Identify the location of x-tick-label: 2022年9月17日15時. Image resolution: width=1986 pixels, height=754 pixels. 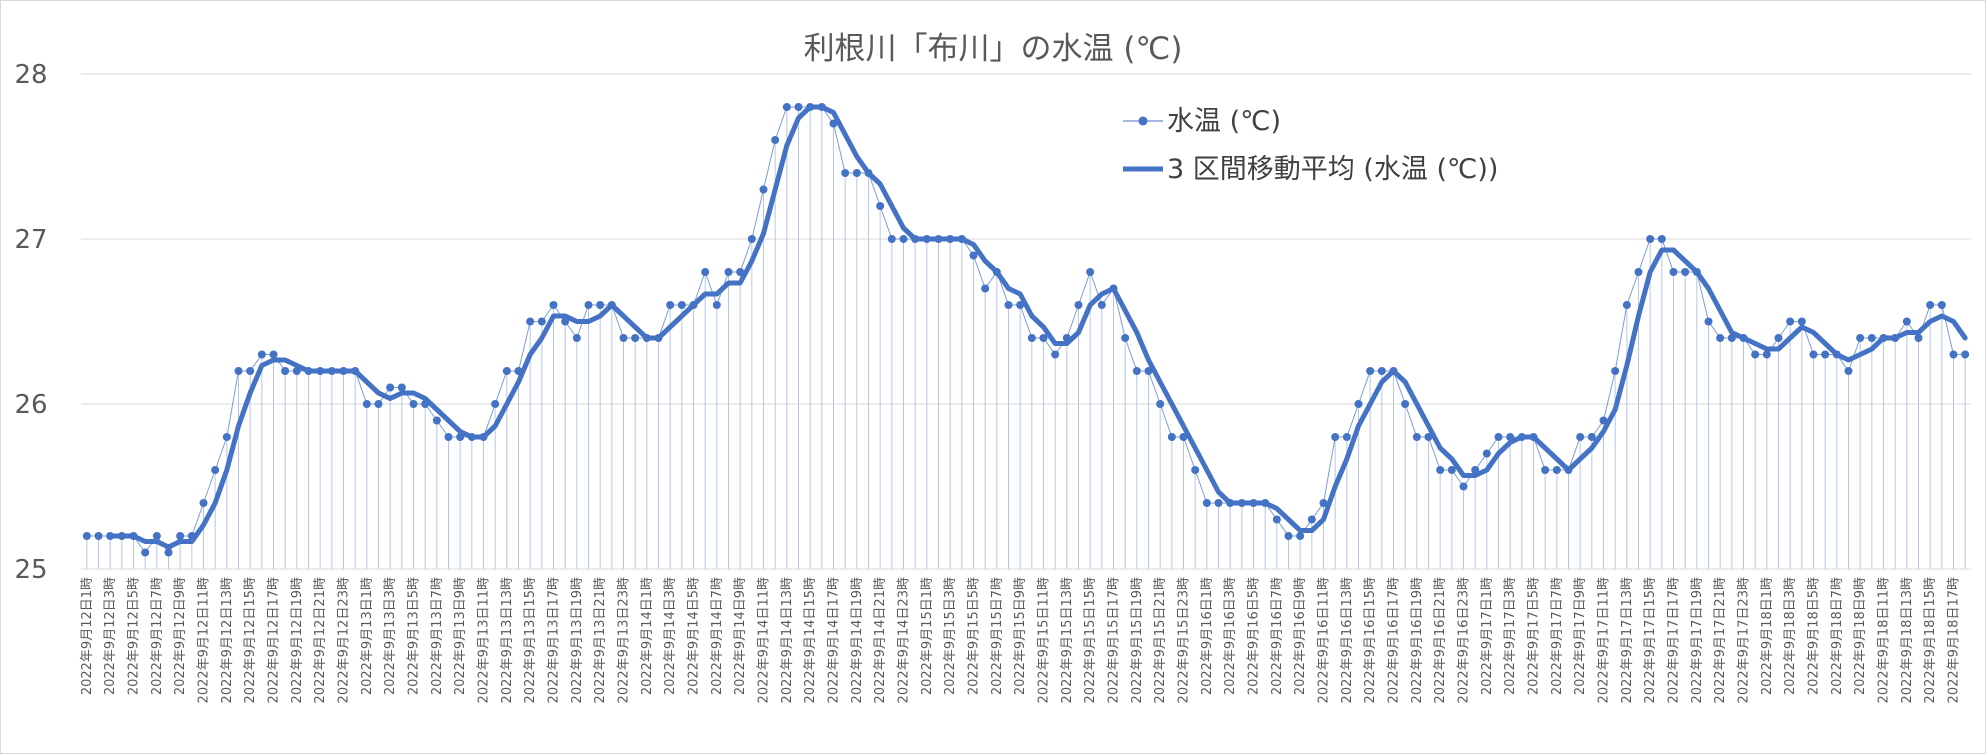
(1650, 640).